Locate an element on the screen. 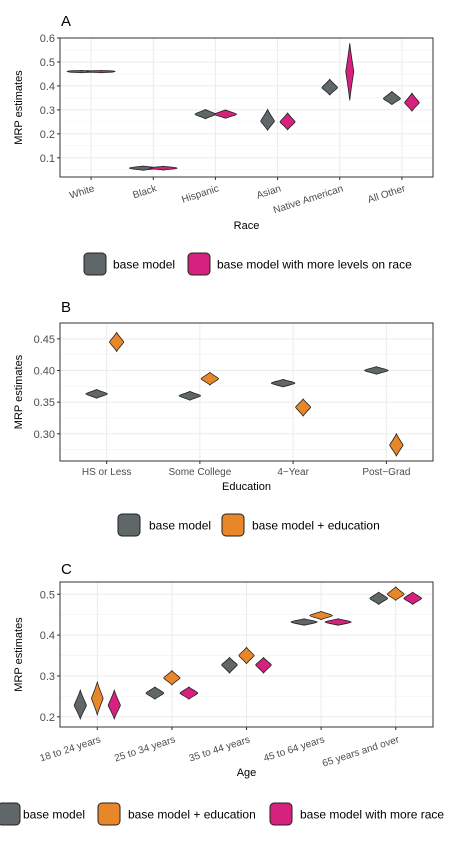 This screenshot has height=855, width=450. legend-label: base model with more levels on race is located at coordinates (314, 265).